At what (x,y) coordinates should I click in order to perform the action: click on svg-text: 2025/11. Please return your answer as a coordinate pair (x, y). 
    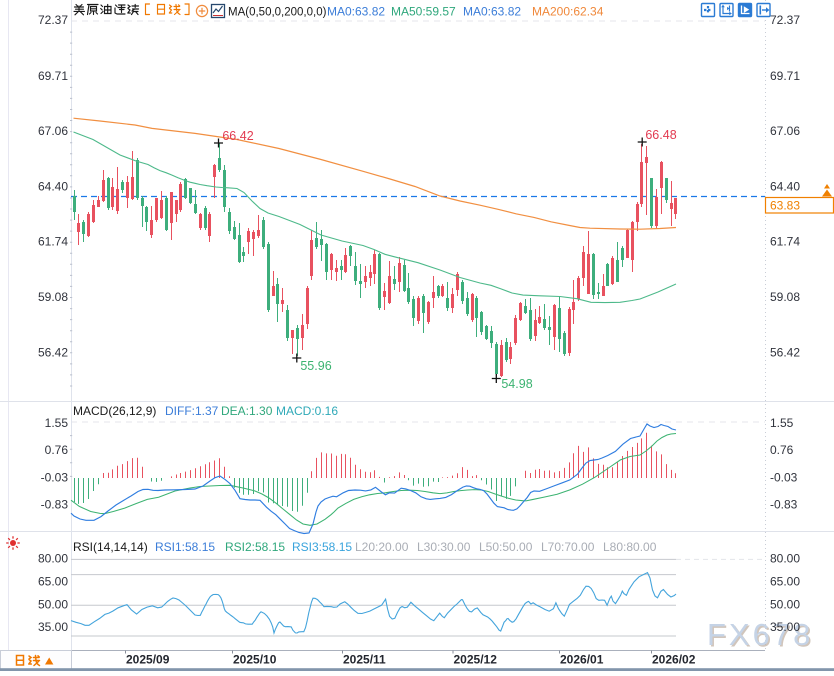
    Looking at the image, I should click on (364, 660).